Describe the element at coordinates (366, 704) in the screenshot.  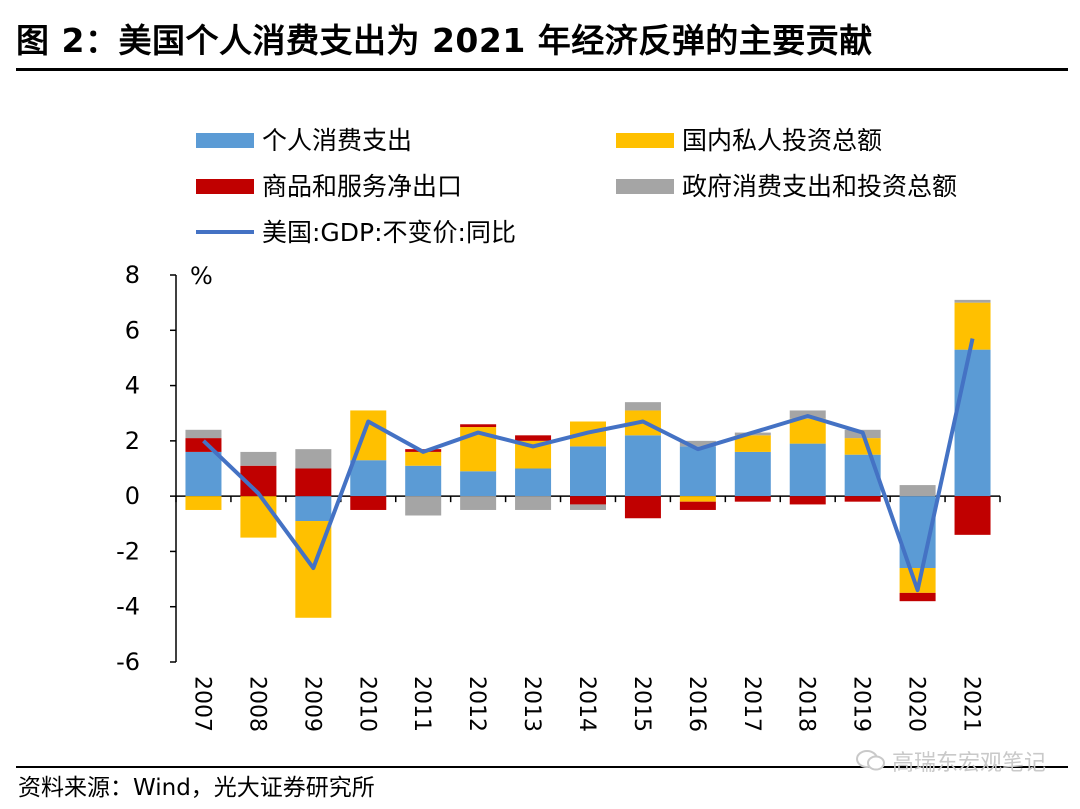
I see `x-tick-label: 2010` at that location.